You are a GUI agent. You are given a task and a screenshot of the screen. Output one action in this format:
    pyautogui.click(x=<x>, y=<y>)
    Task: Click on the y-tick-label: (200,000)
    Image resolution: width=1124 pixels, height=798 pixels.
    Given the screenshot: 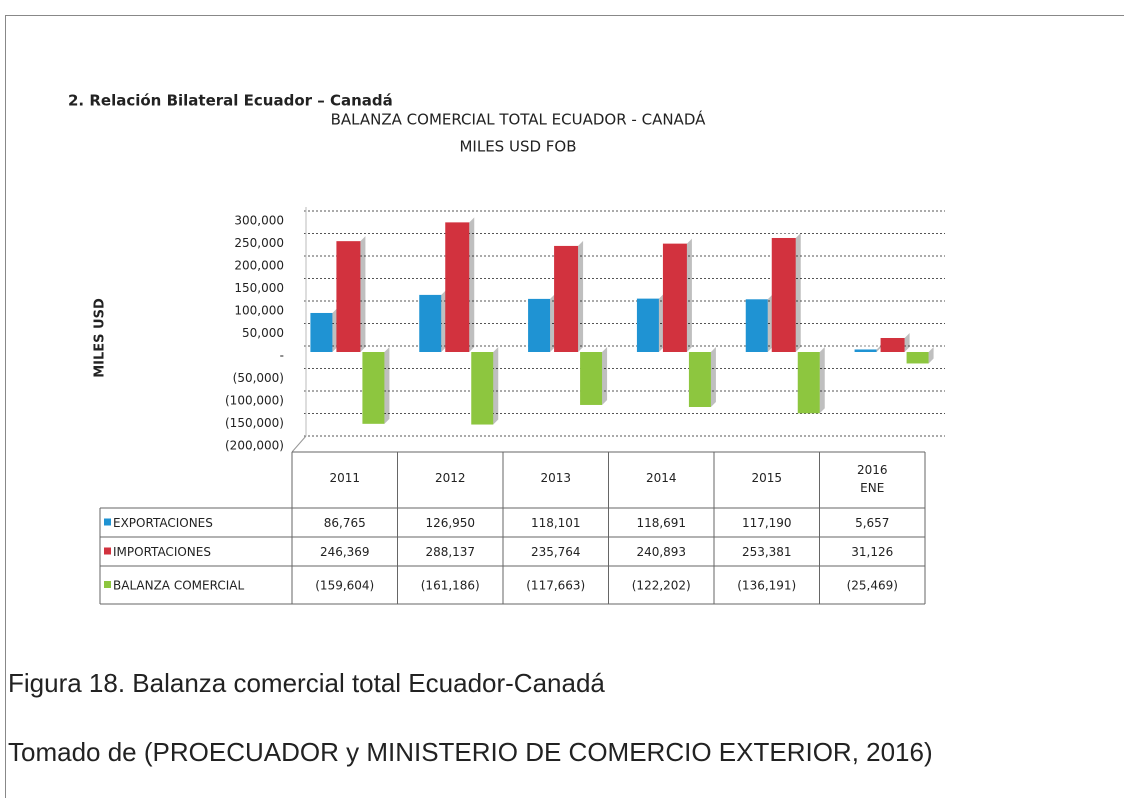 What is the action you would take?
    pyautogui.click(x=254, y=446)
    